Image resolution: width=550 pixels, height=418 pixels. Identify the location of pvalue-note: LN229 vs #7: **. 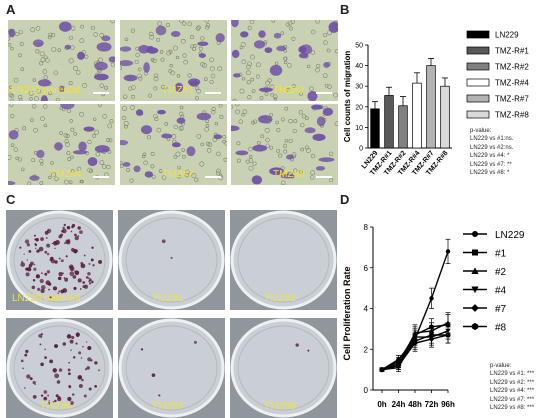
(491, 164).